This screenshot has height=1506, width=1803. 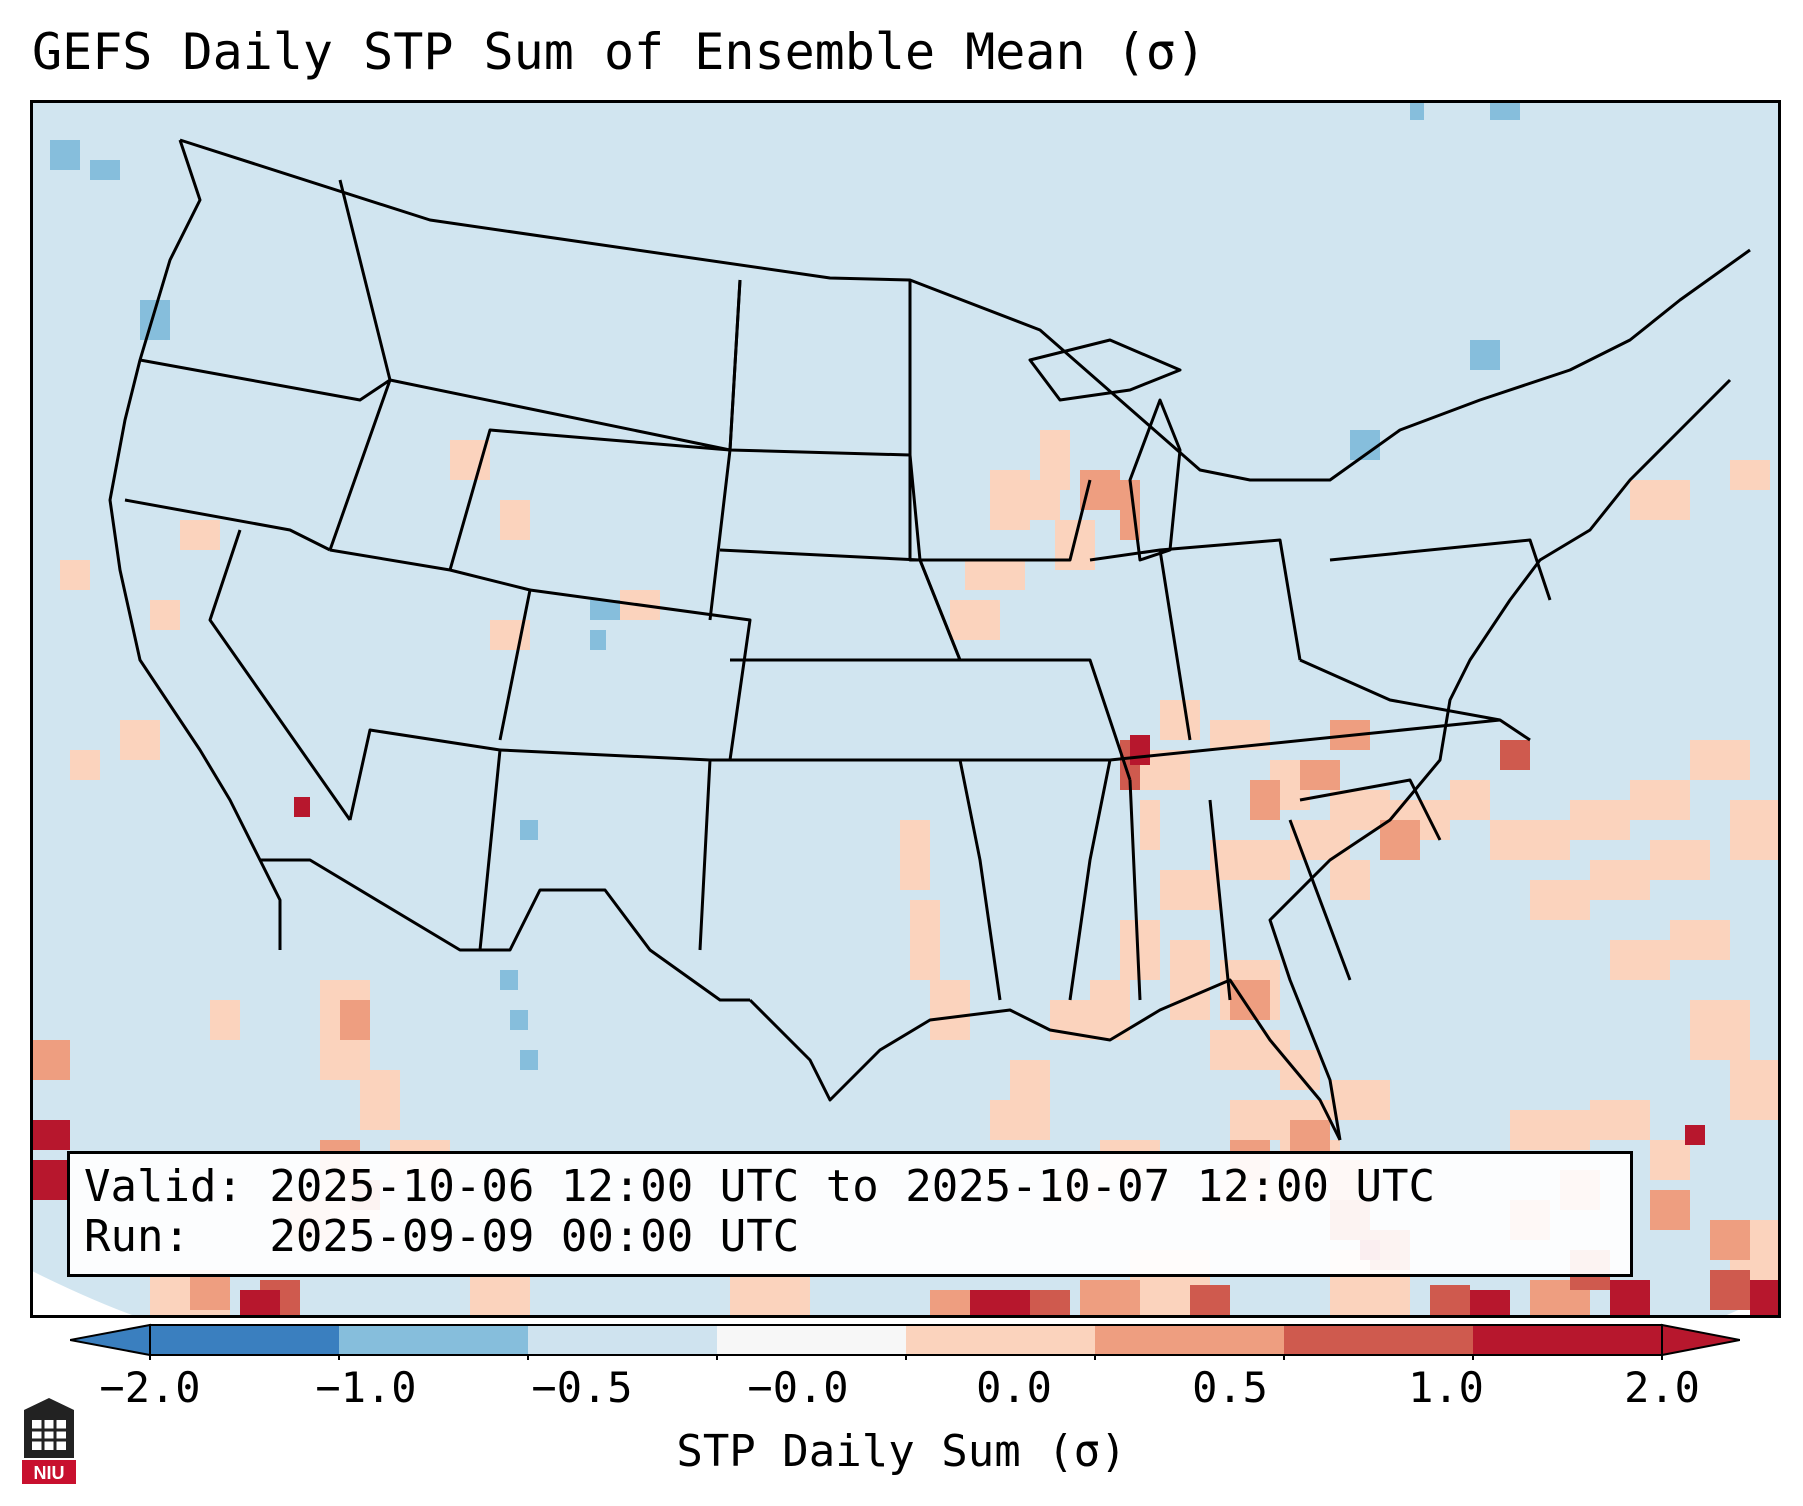 What do you see at coordinates (1440, 569) in the screenshot?
I see `border-pa-ny` at bounding box center [1440, 569].